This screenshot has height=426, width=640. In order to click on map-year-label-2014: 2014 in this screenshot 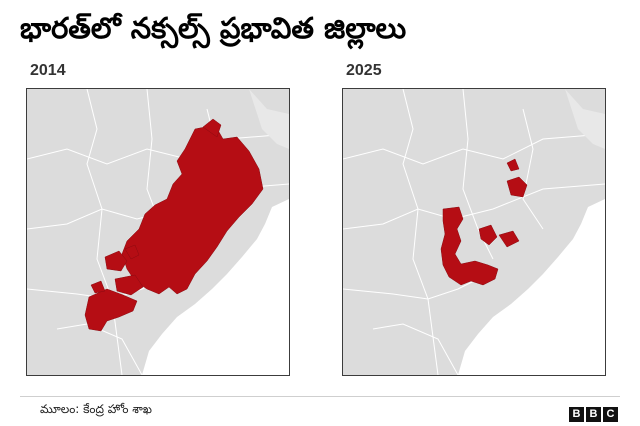, I will do `click(48, 70)`.